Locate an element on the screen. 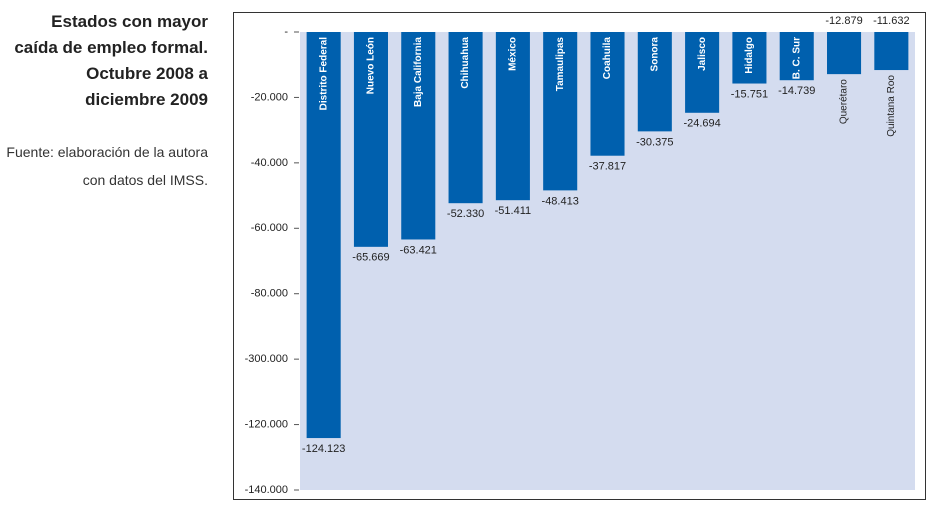 This screenshot has height=510, width=932. value-label: -15.751 is located at coordinates (749, 94).